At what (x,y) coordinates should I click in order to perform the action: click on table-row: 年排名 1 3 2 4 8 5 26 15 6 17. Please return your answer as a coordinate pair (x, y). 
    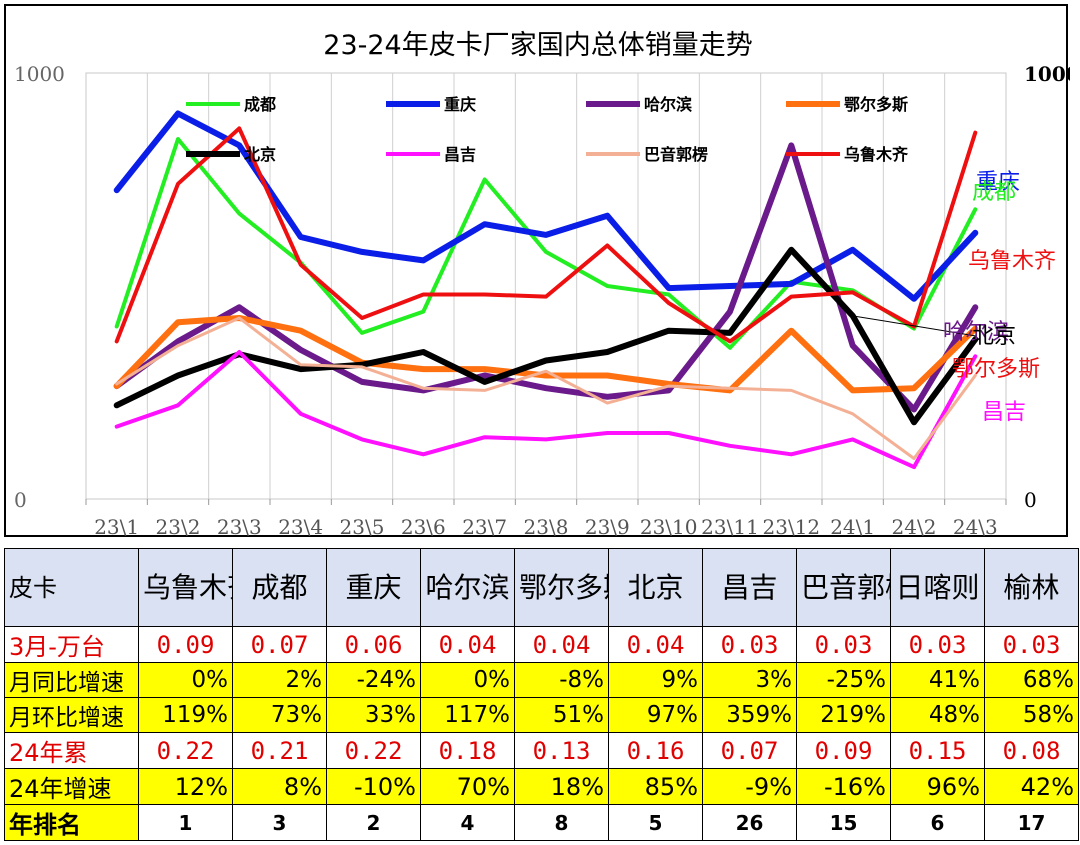
    Looking at the image, I should click on (541, 822).